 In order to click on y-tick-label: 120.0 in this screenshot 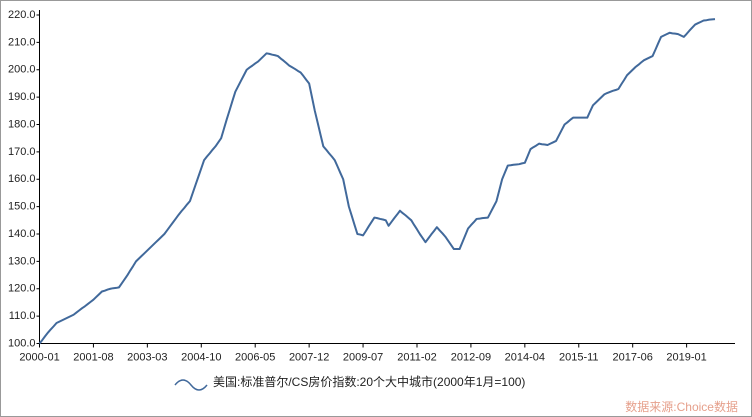, I will do `click(22, 289)`.